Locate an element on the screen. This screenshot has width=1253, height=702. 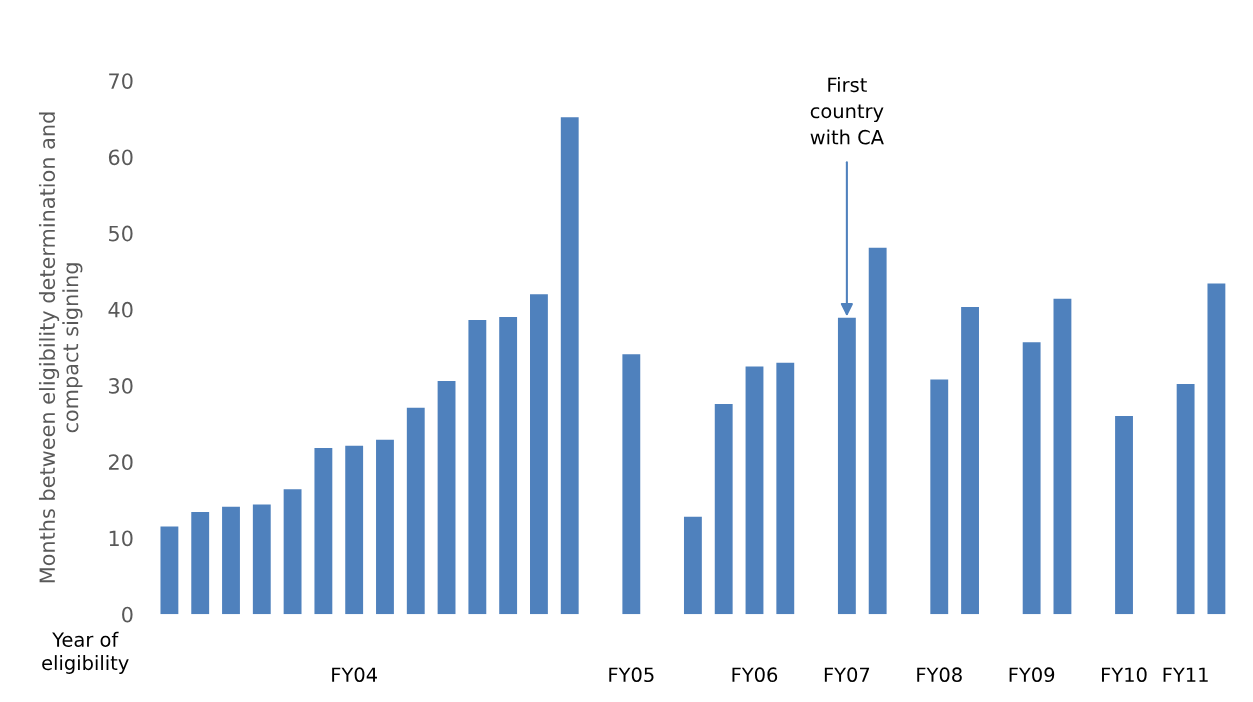
annotation: First country with CA is located at coordinates (847, 111).